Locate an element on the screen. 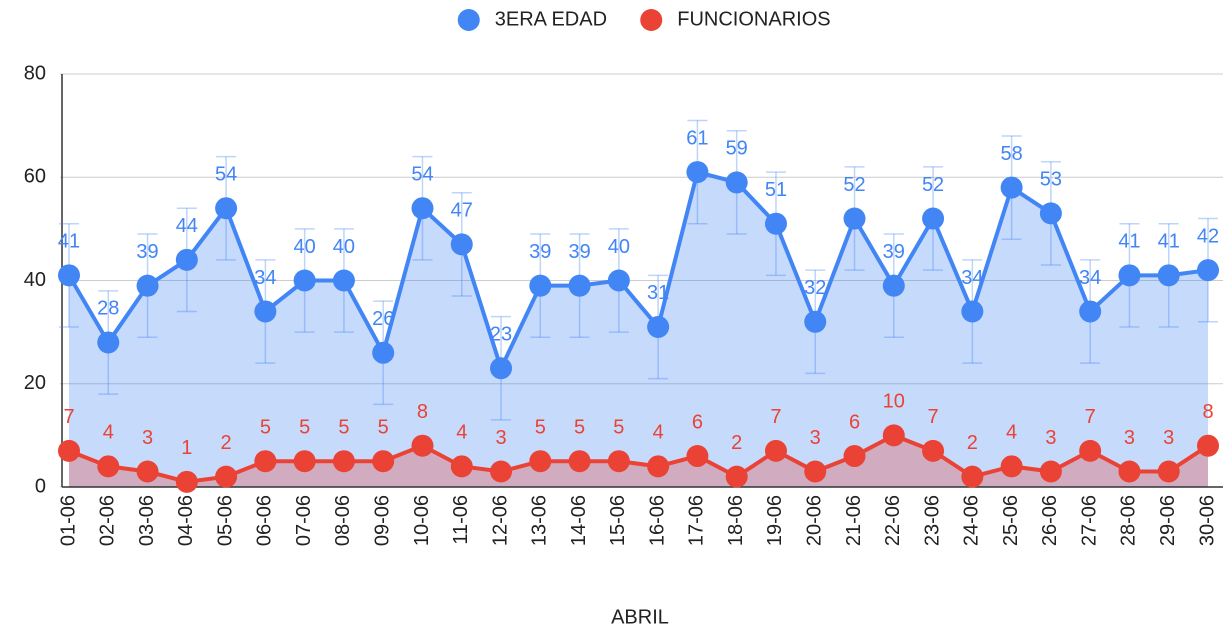 This screenshot has width=1227, height=625. x-tick-label: 01-06 is located at coordinates (68, 520).